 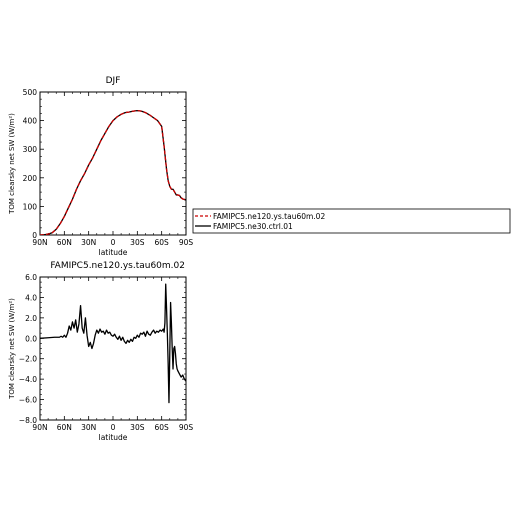 I want to click on chart1-y-tick-label: −8.0, so click(x=28, y=420).